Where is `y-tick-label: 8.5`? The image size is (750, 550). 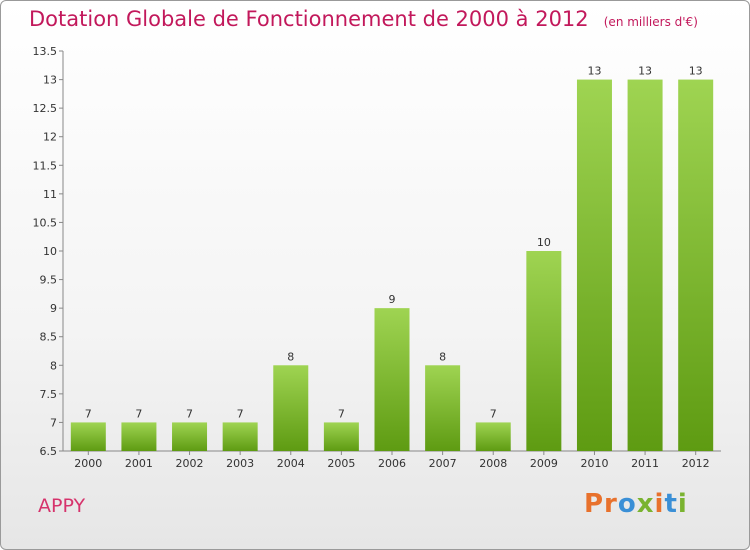 y-tick-label: 8.5 is located at coordinates (49, 337).